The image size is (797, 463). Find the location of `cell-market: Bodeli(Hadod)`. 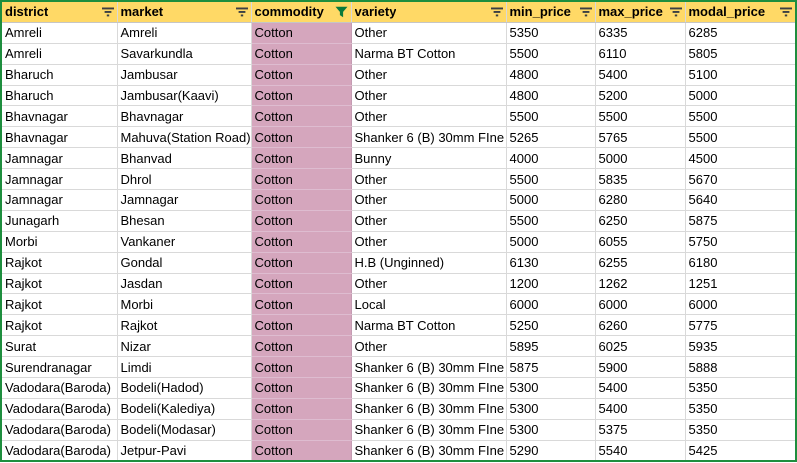

cell-market: Bodeli(Hadod) is located at coordinates (184, 388).